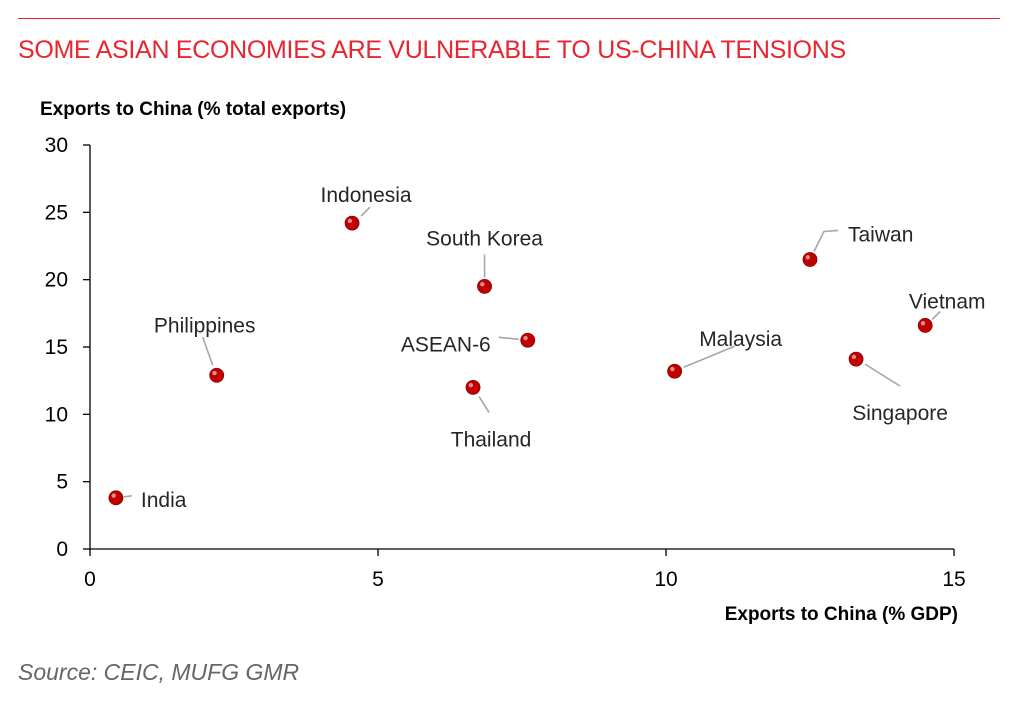 This screenshot has width=1022, height=703. I want to click on point-label: ASEAN-6, so click(446, 344).